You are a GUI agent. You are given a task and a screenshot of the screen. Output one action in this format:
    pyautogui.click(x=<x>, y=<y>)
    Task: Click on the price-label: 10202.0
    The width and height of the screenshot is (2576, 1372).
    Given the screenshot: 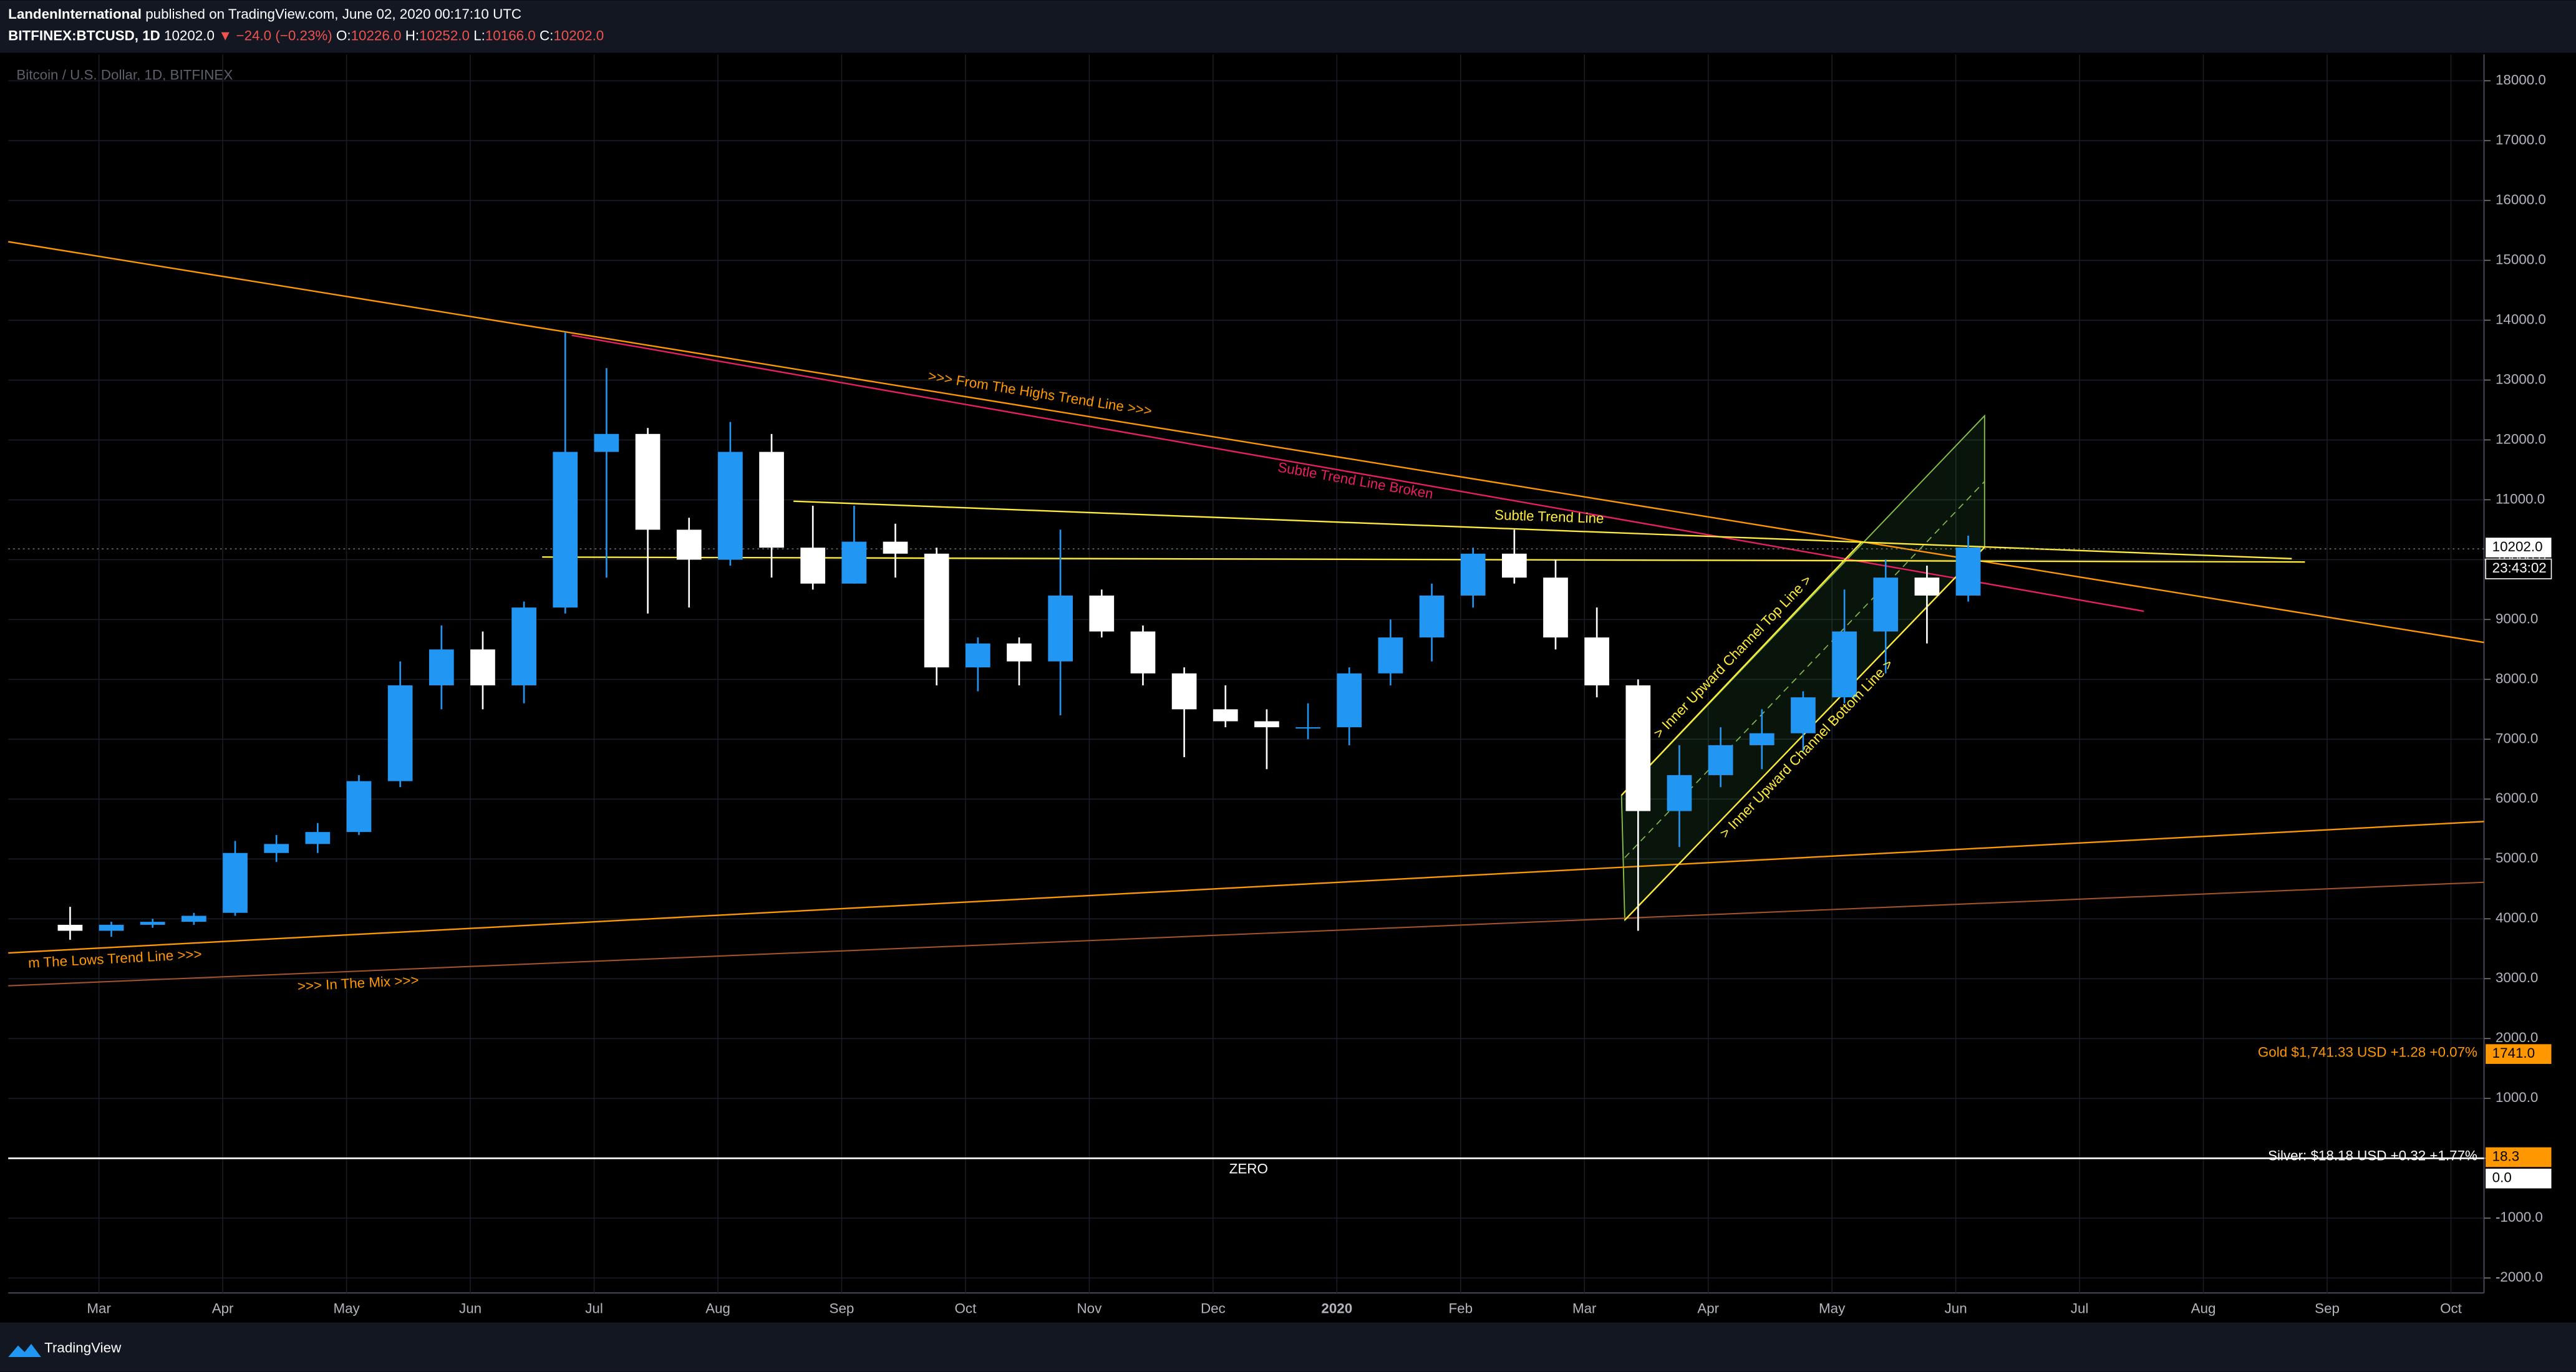 What is the action you would take?
    pyautogui.click(x=2517, y=546)
    